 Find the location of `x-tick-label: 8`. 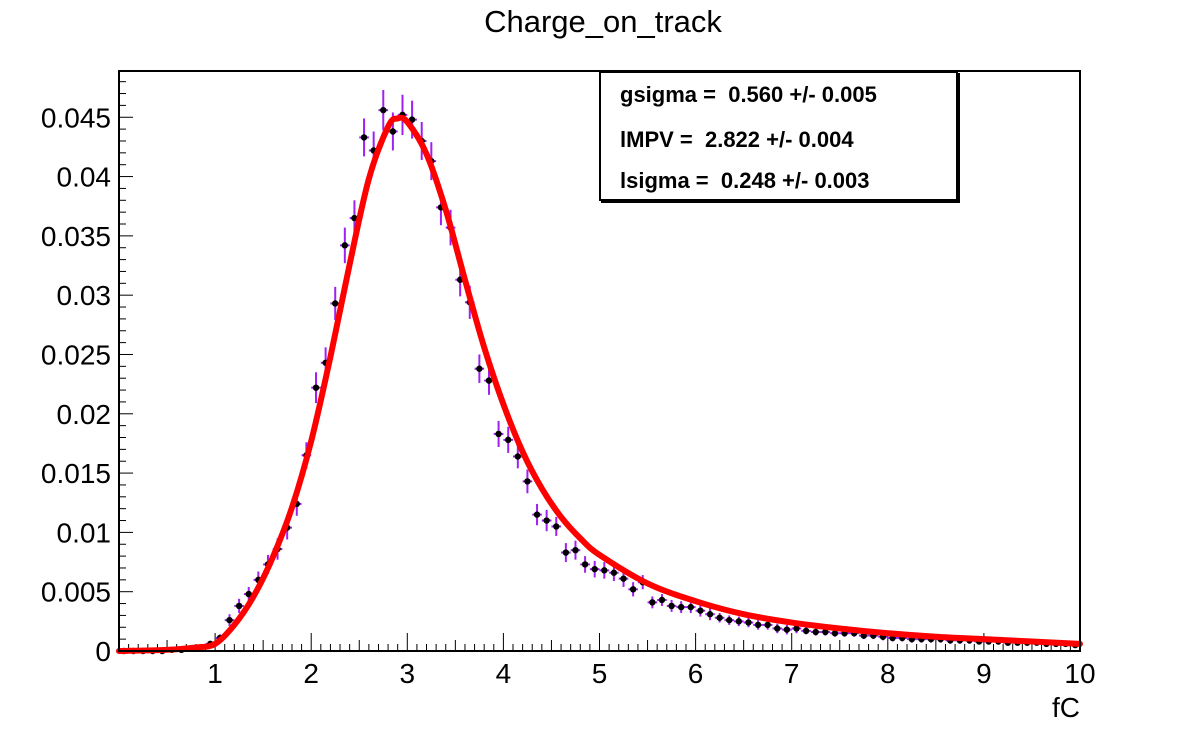

x-tick-label: 8 is located at coordinates (888, 673).